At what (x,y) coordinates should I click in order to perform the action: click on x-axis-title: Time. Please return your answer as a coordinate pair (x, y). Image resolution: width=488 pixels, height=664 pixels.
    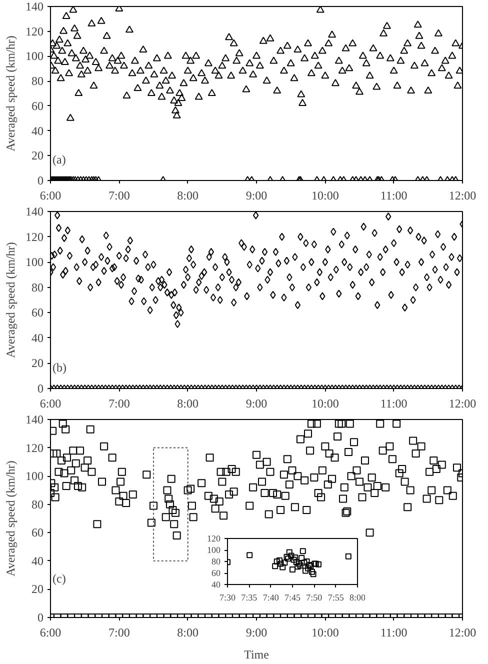
    Looking at the image, I should click on (256, 655).